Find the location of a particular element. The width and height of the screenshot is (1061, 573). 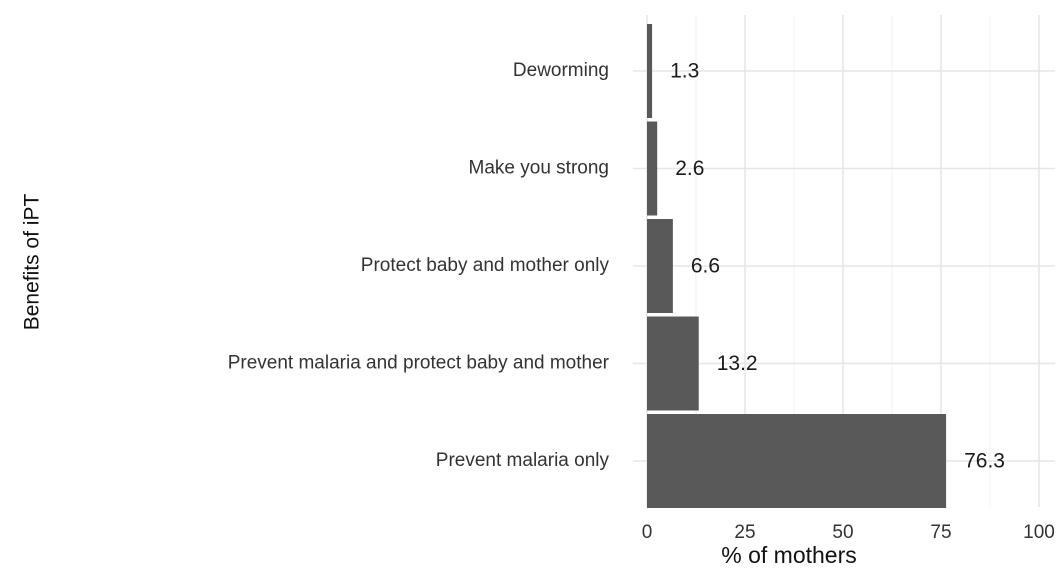

x-tick-label: 100 is located at coordinates (1039, 532).